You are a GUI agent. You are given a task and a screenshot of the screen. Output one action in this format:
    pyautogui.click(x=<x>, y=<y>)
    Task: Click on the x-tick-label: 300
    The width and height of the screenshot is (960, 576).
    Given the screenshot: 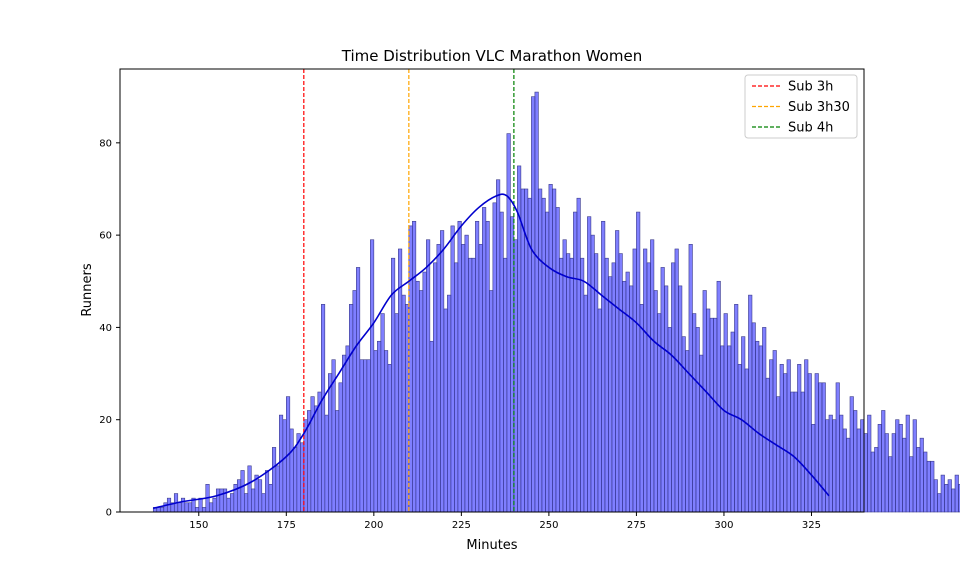 What is the action you would take?
    pyautogui.click(x=723, y=525)
    